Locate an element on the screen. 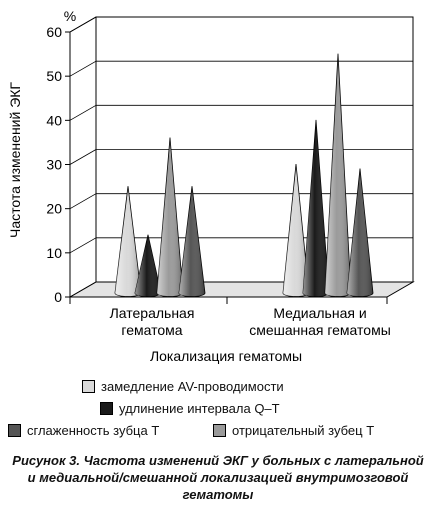 This screenshot has width=435, height=508. legend-item: сглаженность зубца T is located at coordinates (83, 430).